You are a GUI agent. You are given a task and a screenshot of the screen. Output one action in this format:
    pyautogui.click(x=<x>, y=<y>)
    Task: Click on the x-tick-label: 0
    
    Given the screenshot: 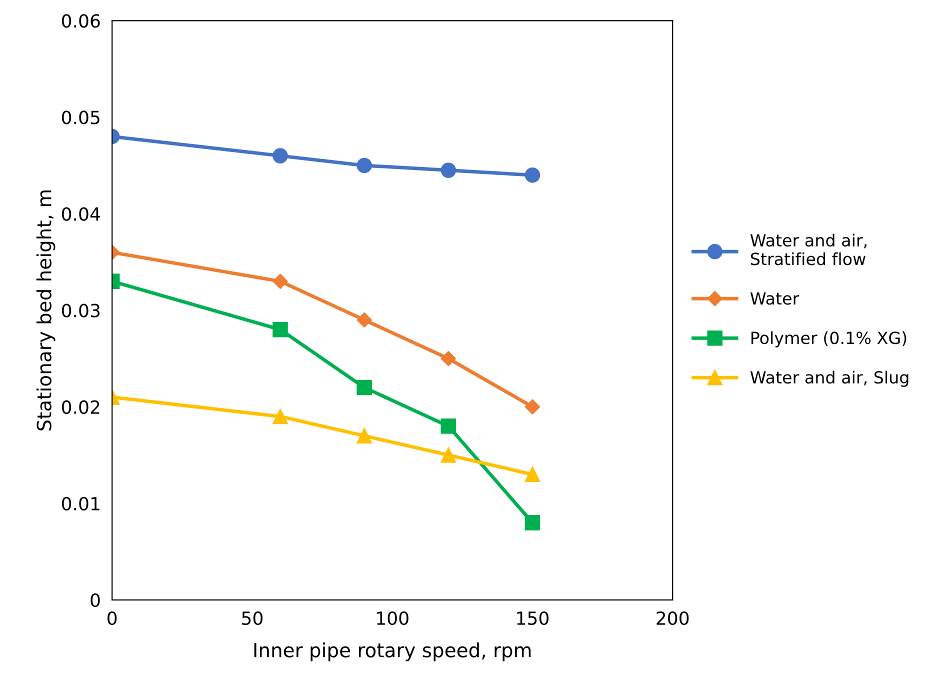 What is the action you would take?
    pyautogui.click(x=112, y=618)
    